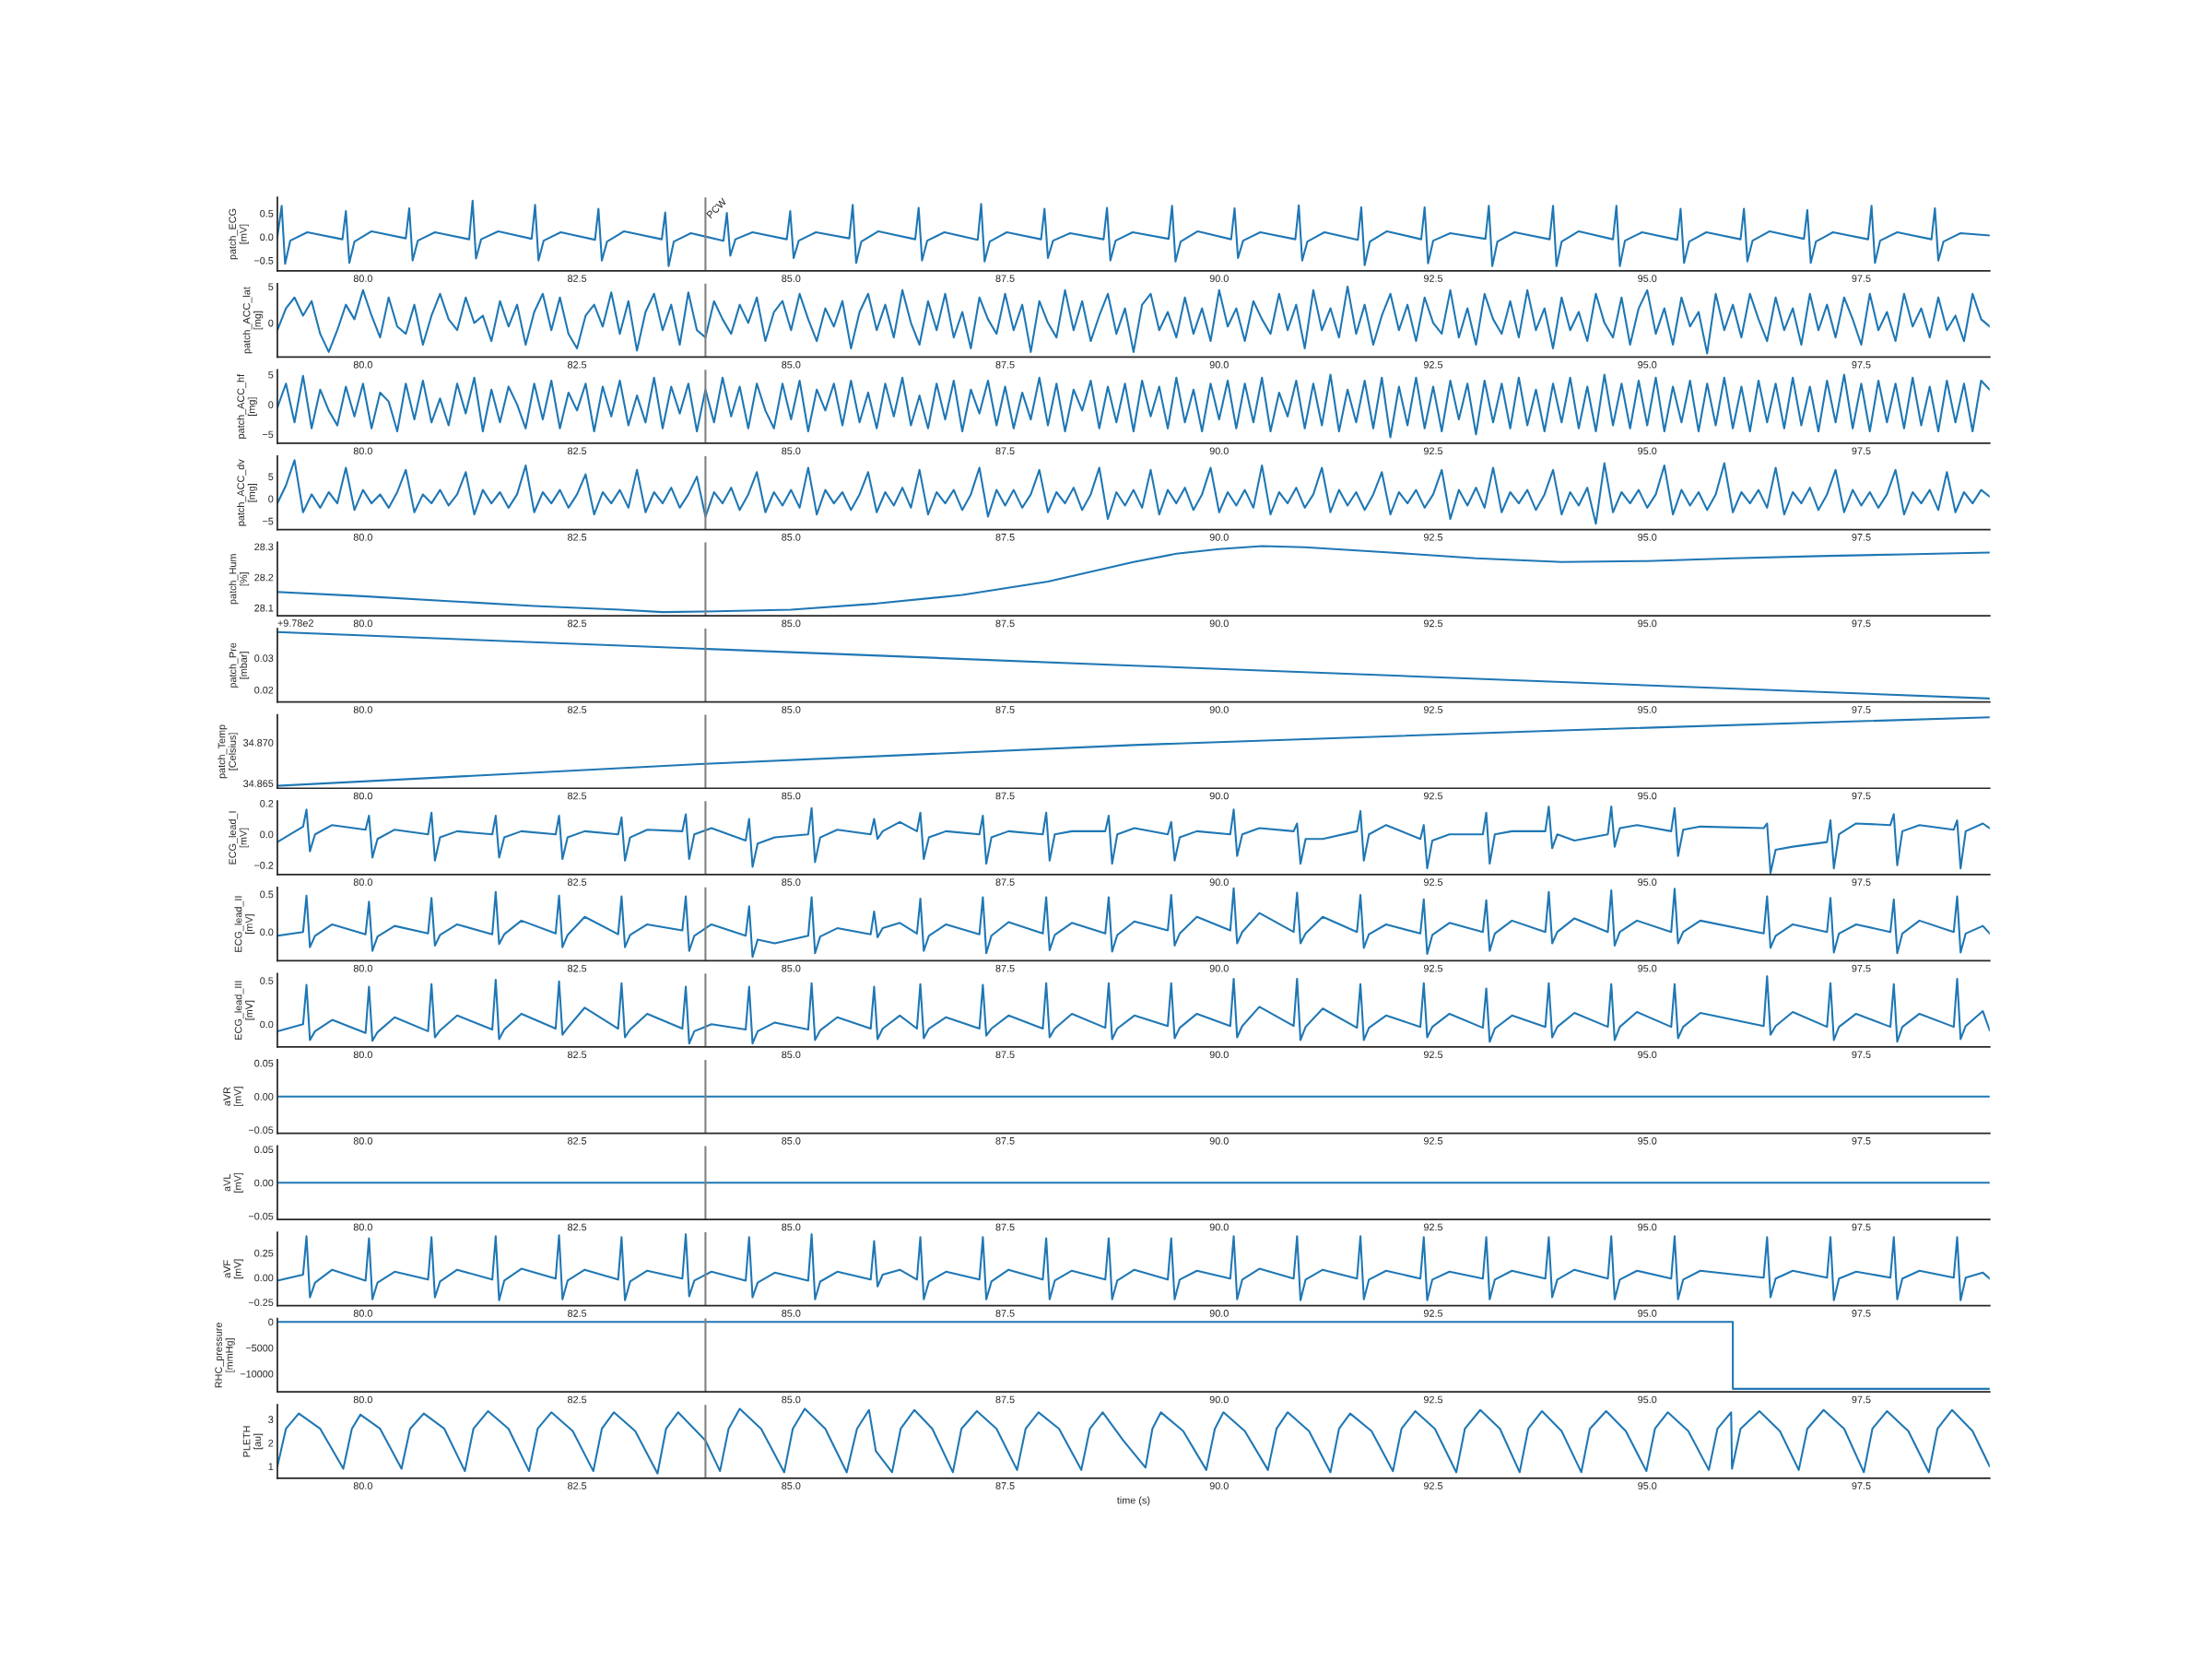  Describe the element at coordinates (263, 865) in the screenshot. I see `y-tick-label: −0.2` at that location.